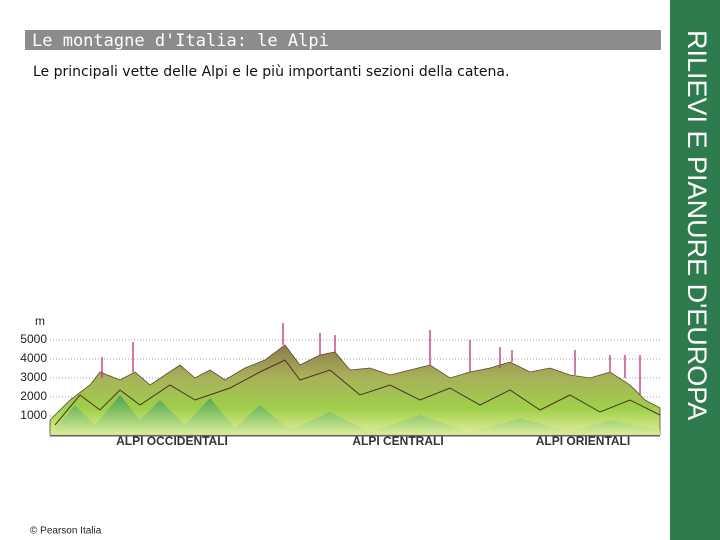 This screenshot has width=720, height=540. What do you see at coordinates (33, 377) in the screenshot?
I see `tick-label: 3000` at bounding box center [33, 377].